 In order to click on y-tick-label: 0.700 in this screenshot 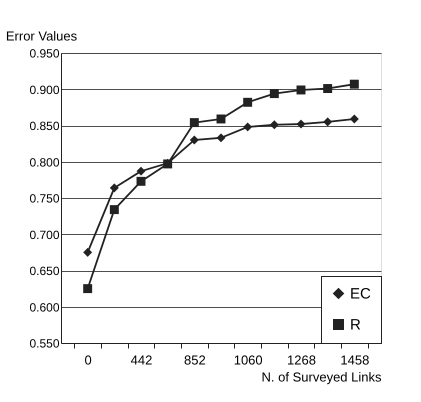, I will do `click(44, 235)`.